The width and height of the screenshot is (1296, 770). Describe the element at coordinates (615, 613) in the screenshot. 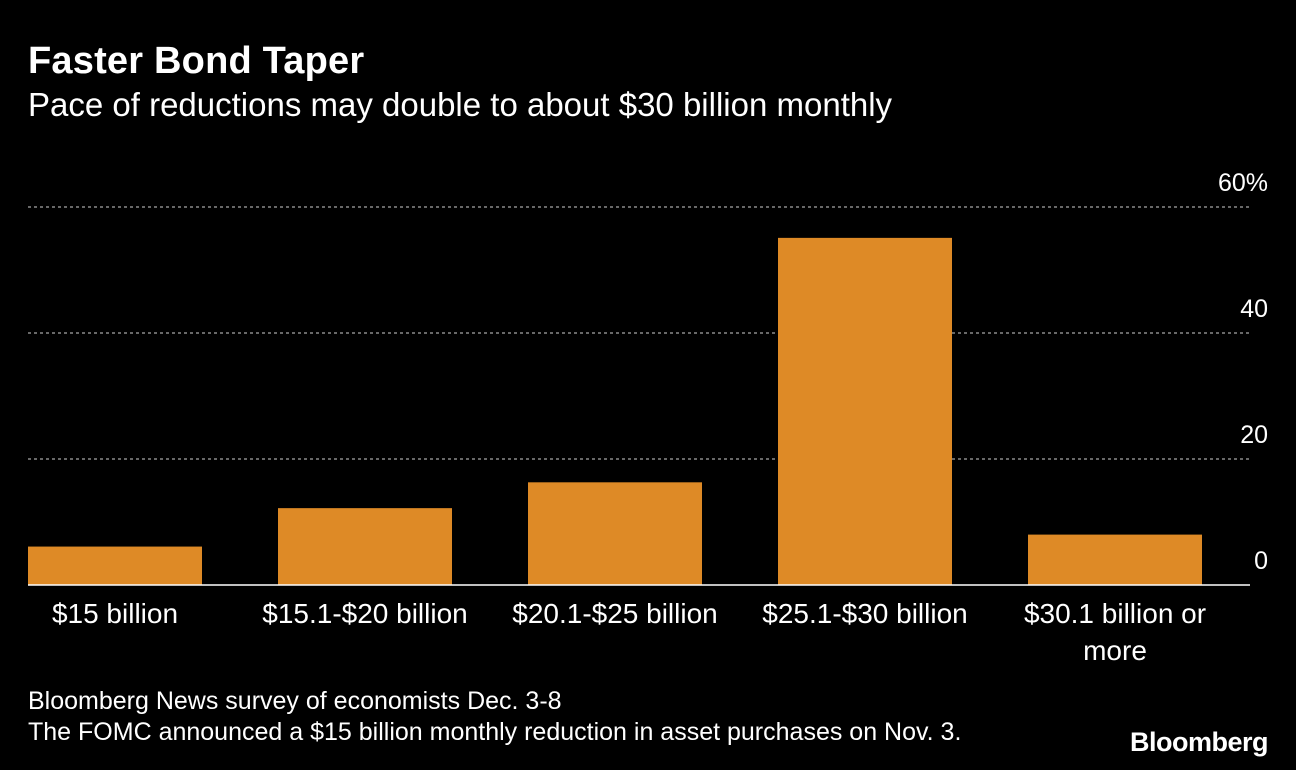

I see `x-tick-label-2: $20.1-$25 billion` at that location.